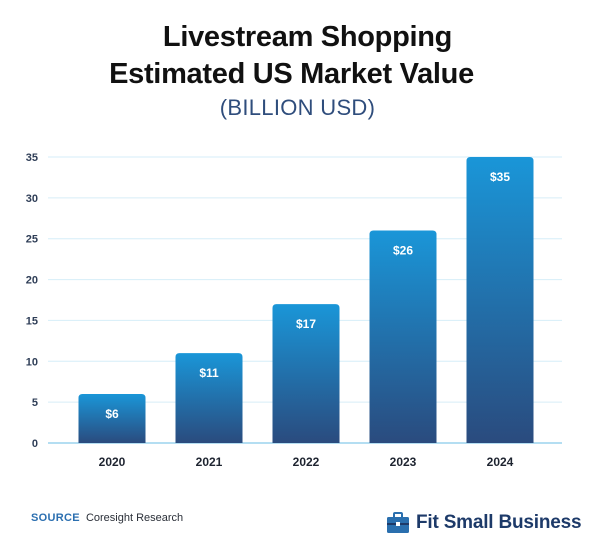  Describe the element at coordinates (403, 462) in the screenshot. I see `x-tick-label-2023: 2023` at that location.